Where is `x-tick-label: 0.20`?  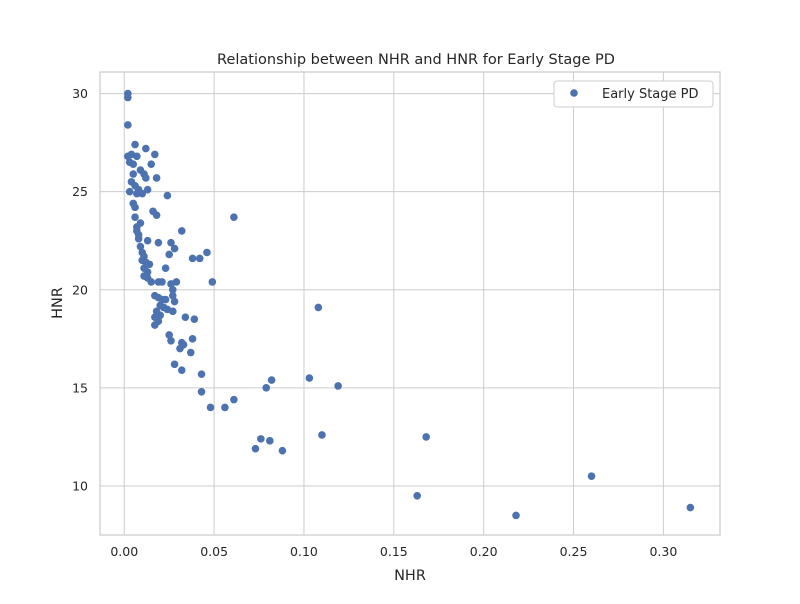
x-tick-label: 0.20 is located at coordinates (484, 551).